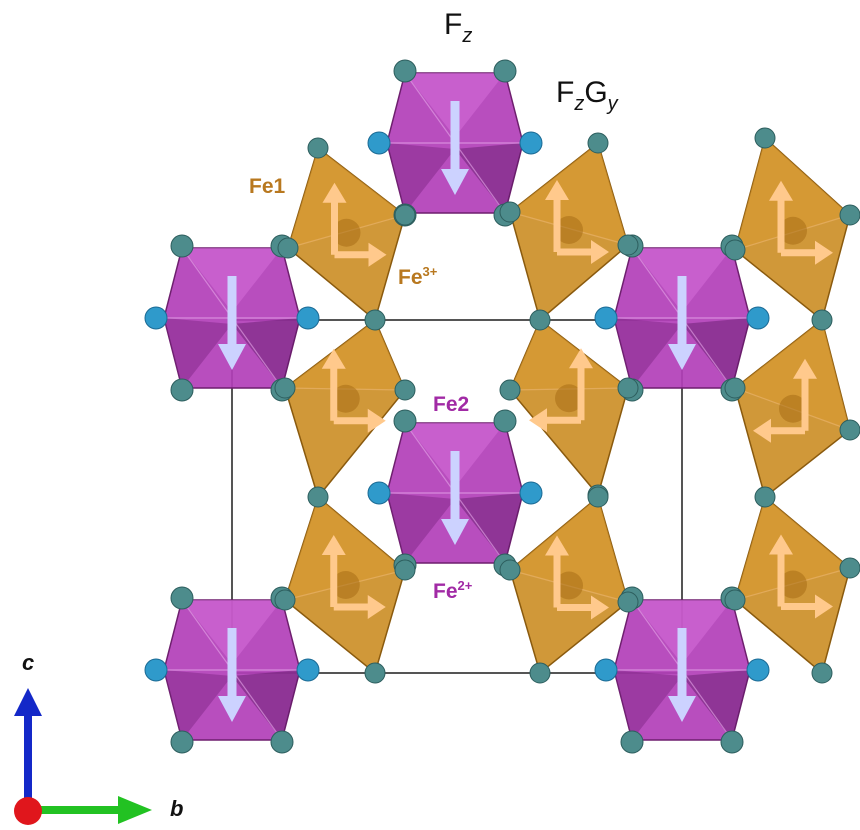 The image size is (860, 830). Describe the element at coordinates (579, 104) in the screenshot. I see `fzgy-title-z: z` at that location.